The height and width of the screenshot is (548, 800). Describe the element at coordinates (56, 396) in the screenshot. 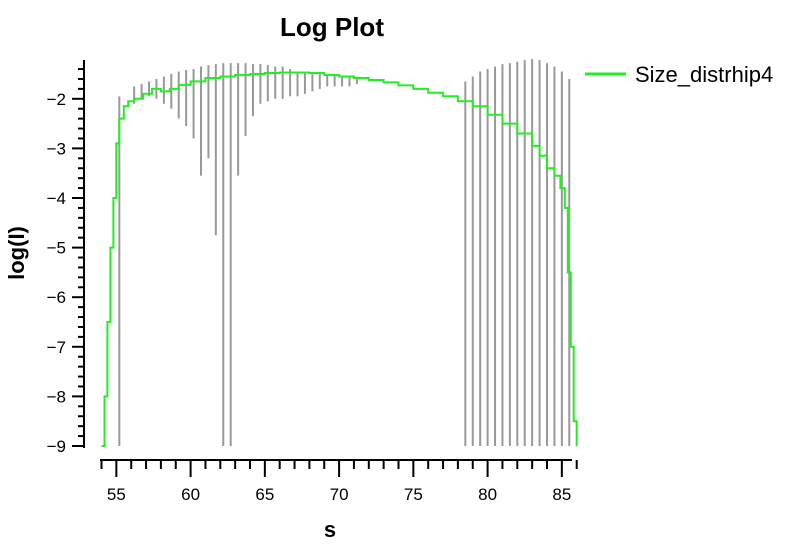

I see `y-tick-label: −8` at that location.